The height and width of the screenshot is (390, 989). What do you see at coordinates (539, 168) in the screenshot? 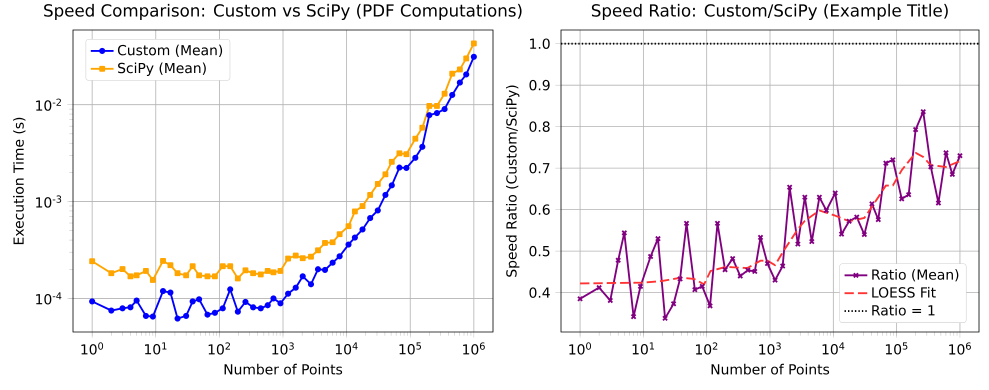
I see `y-tick-label: 0.7` at bounding box center [539, 168].